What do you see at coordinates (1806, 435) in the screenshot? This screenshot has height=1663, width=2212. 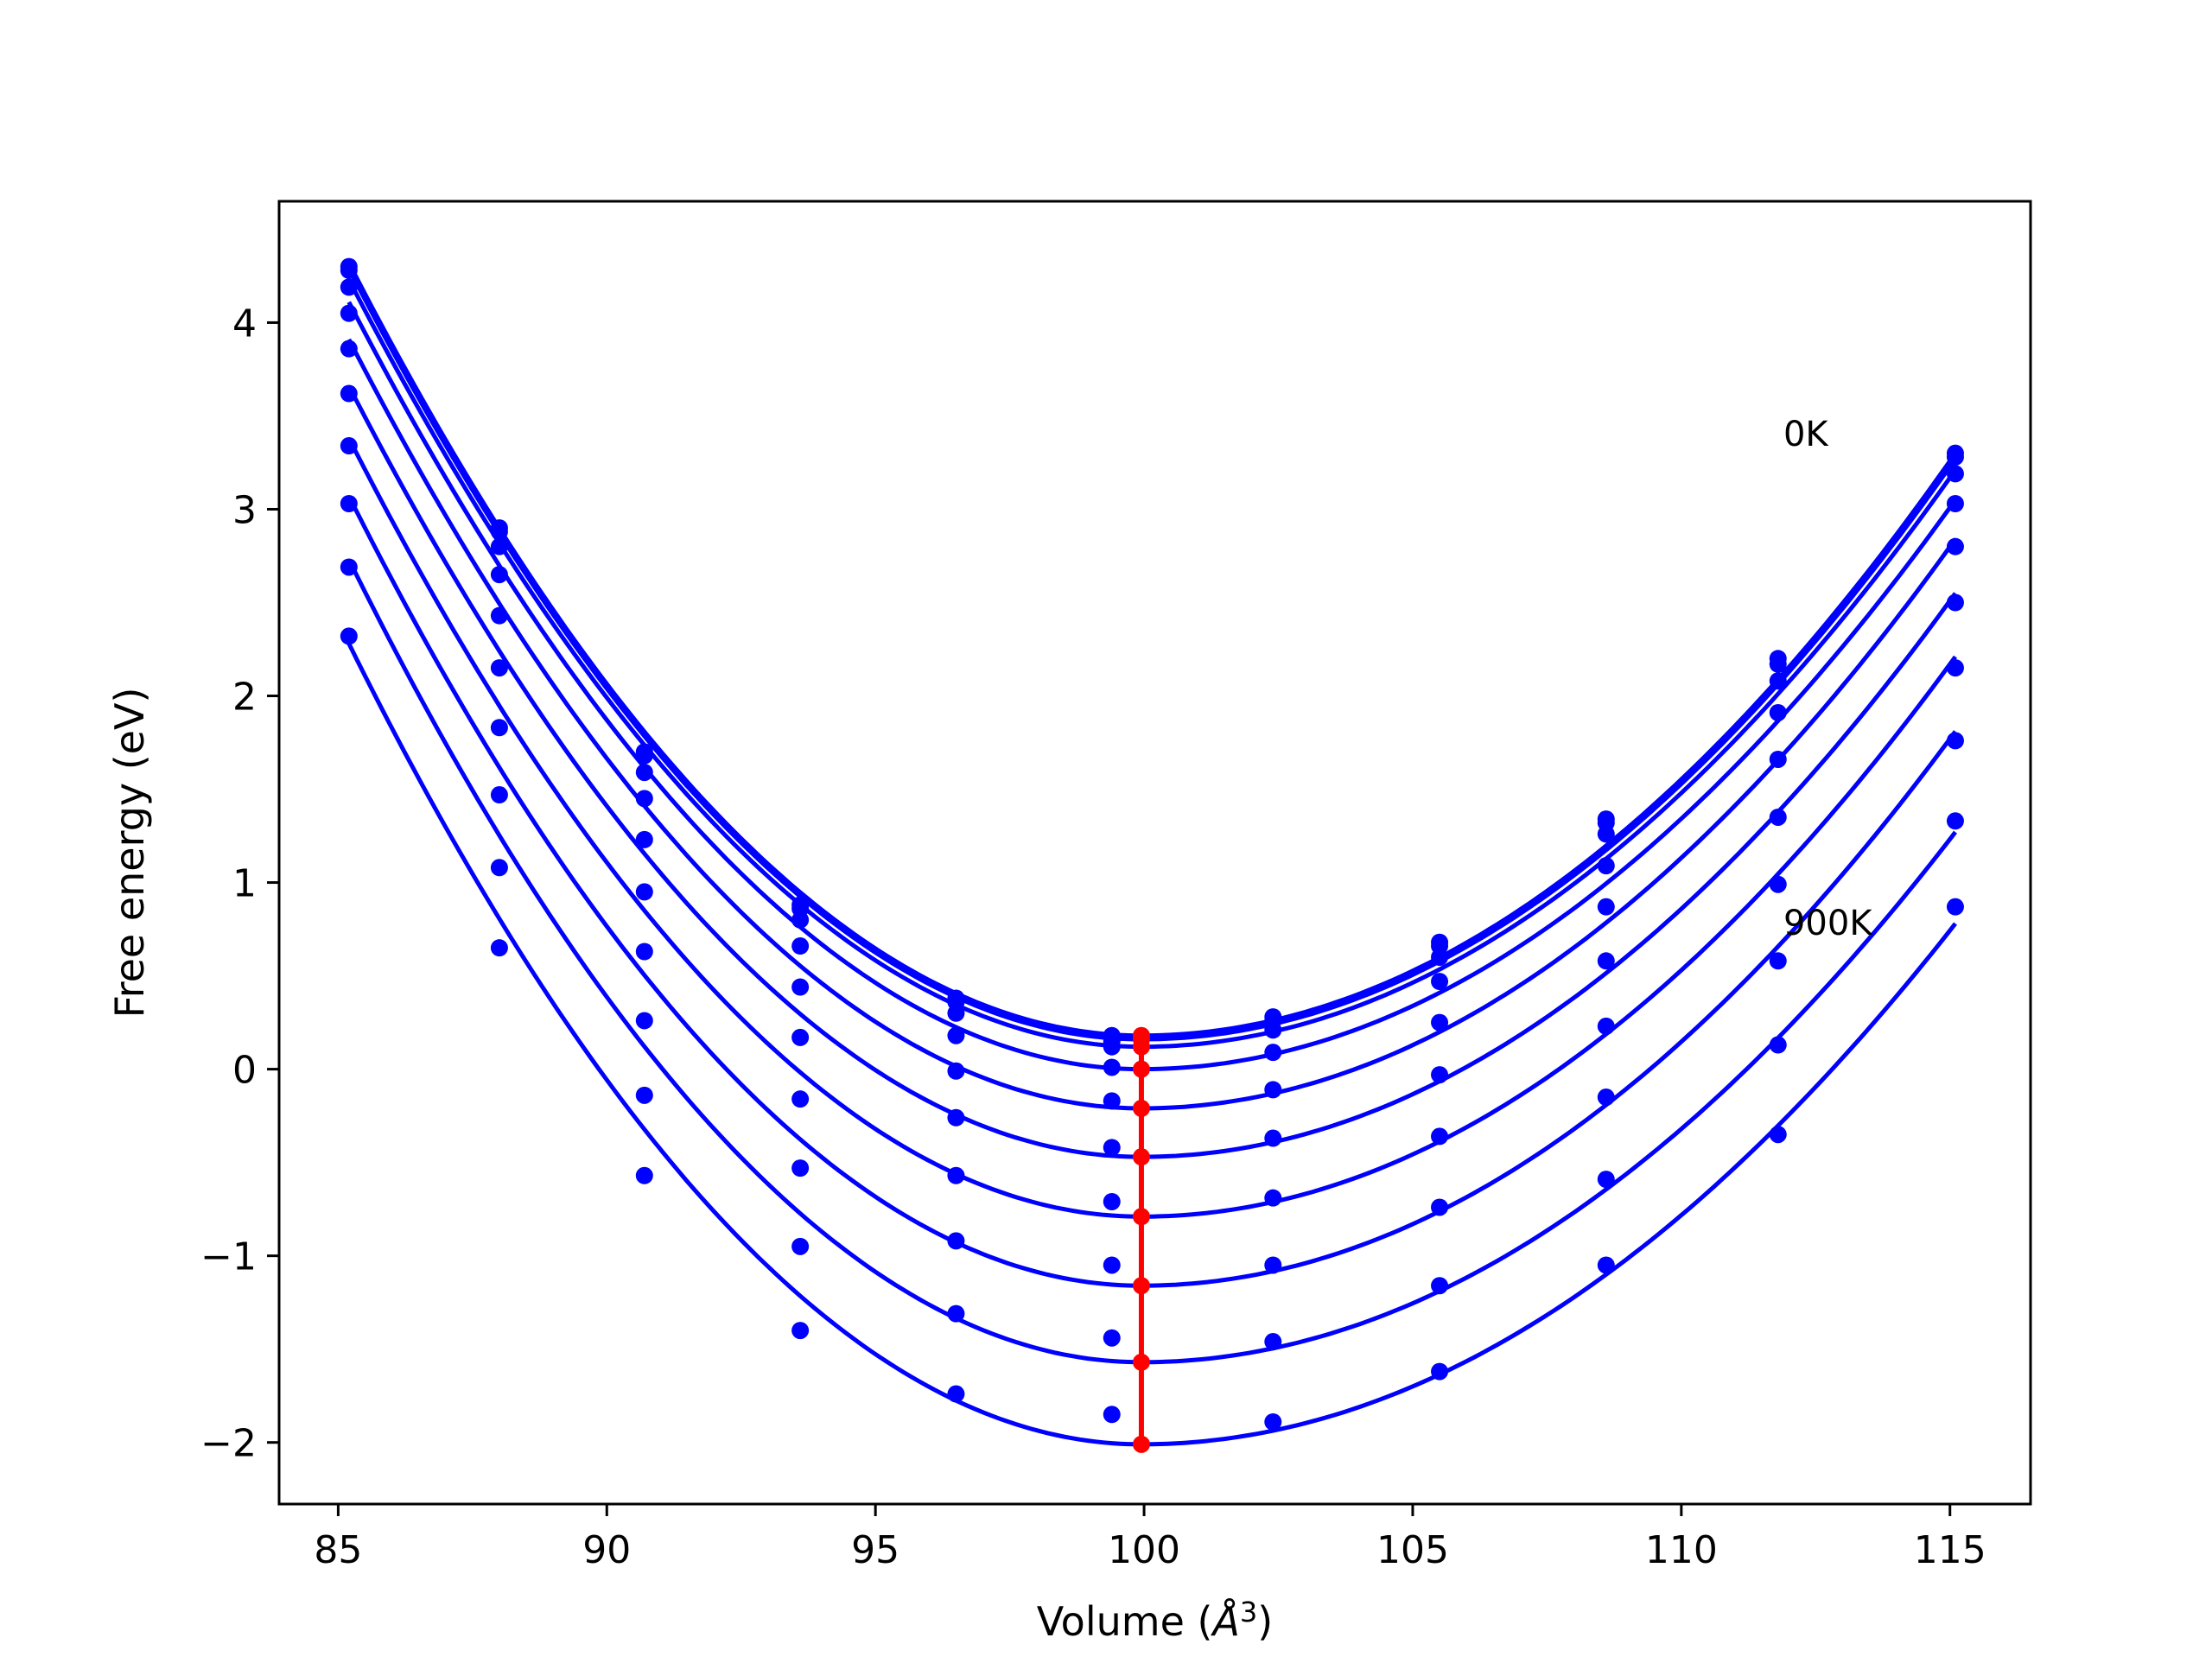 I see `annotation-0: 0K` at bounding box center [1806, 435].